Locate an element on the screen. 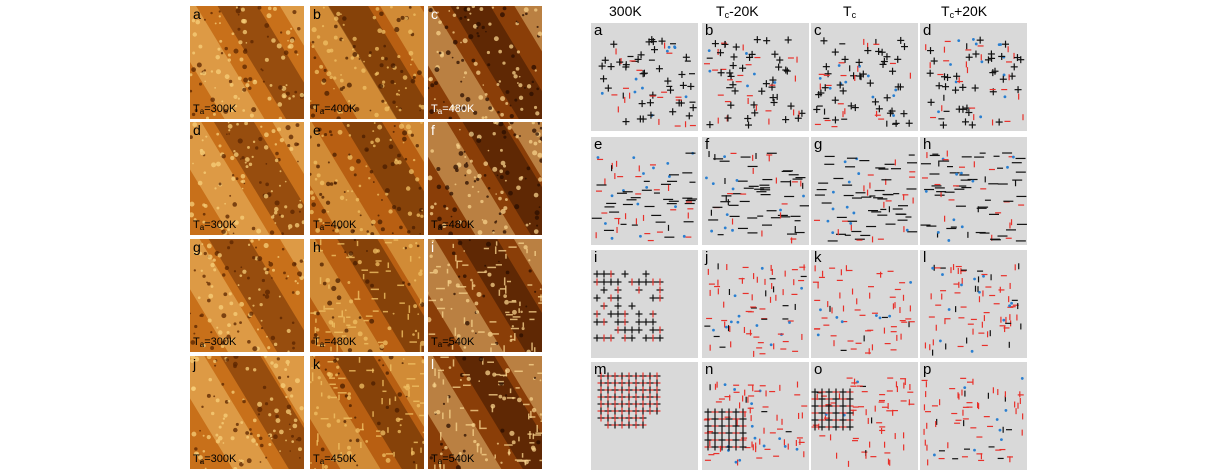  stm-panel-f: f Ta=480K is located at coordinates (485, 178).